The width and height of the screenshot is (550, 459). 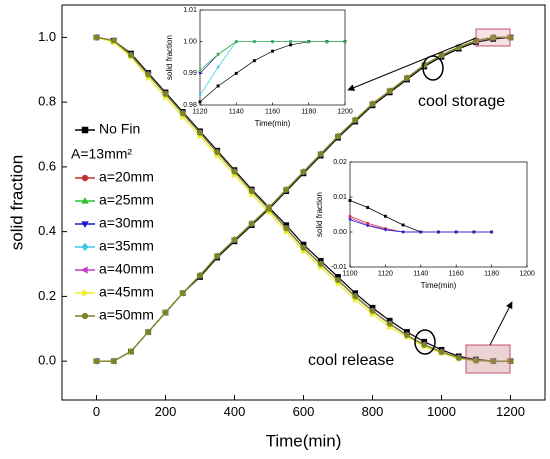 I want to click on x-tick-label: 1100, so click(x=349, y=273).